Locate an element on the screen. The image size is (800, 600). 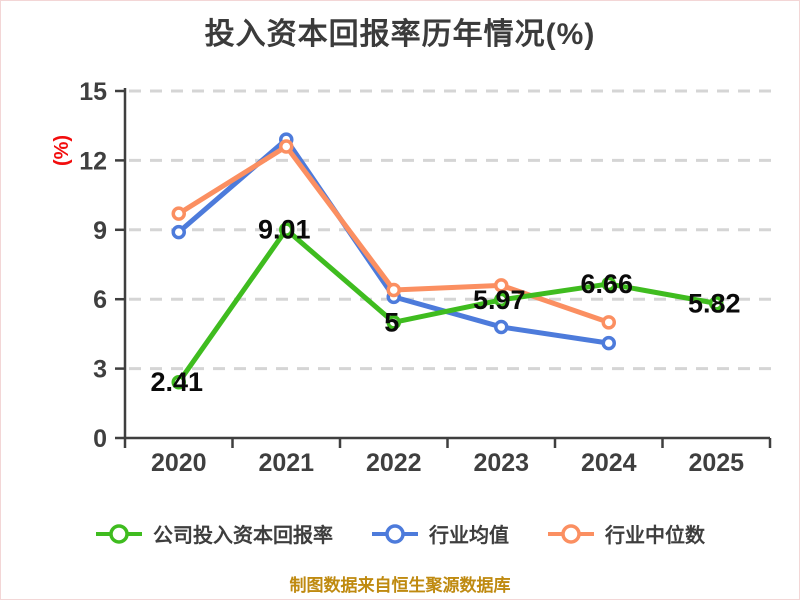
legend: 公司投入资本回报率 行业均值 行业中位数 is located at coordinates (400, 533).